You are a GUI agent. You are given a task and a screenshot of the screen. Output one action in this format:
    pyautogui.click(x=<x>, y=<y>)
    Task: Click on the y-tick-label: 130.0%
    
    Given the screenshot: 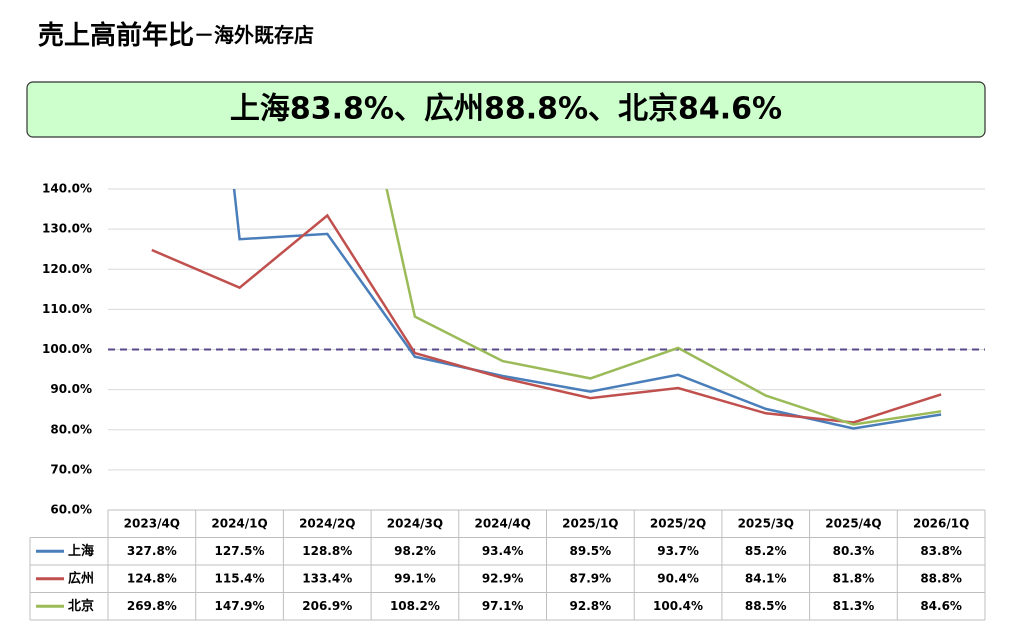 What is the action you would take?
    pyautogui.click(x=67, y=229)
    